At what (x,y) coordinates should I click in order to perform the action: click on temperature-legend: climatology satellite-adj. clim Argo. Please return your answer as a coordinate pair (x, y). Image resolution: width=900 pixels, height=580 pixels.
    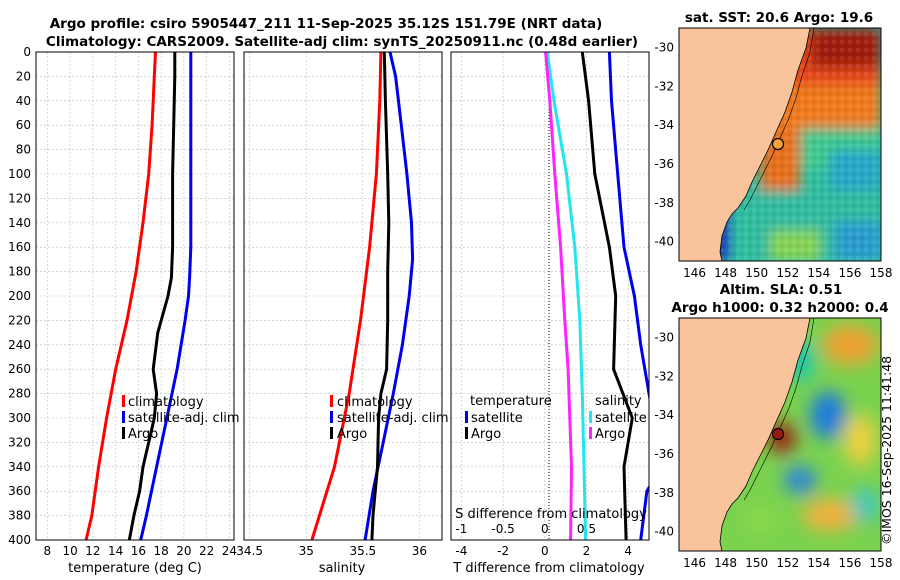
    Looking at the image, I should click on (181, 418).